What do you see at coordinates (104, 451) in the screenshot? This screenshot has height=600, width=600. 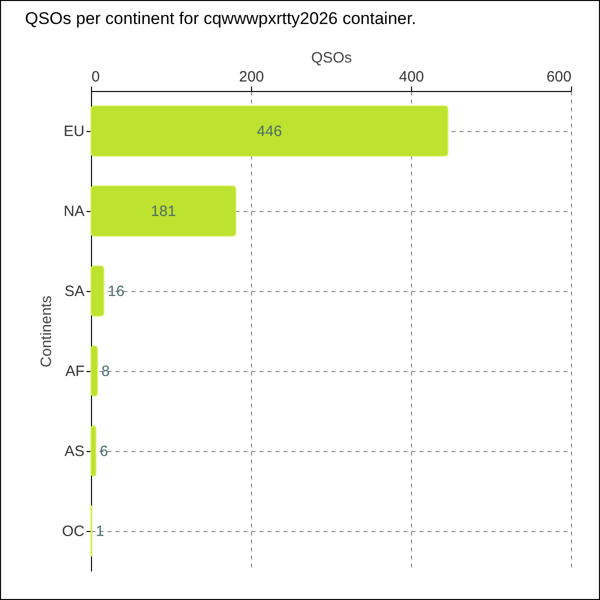 I see `data-label: 6` at bounding box center [104, 451].